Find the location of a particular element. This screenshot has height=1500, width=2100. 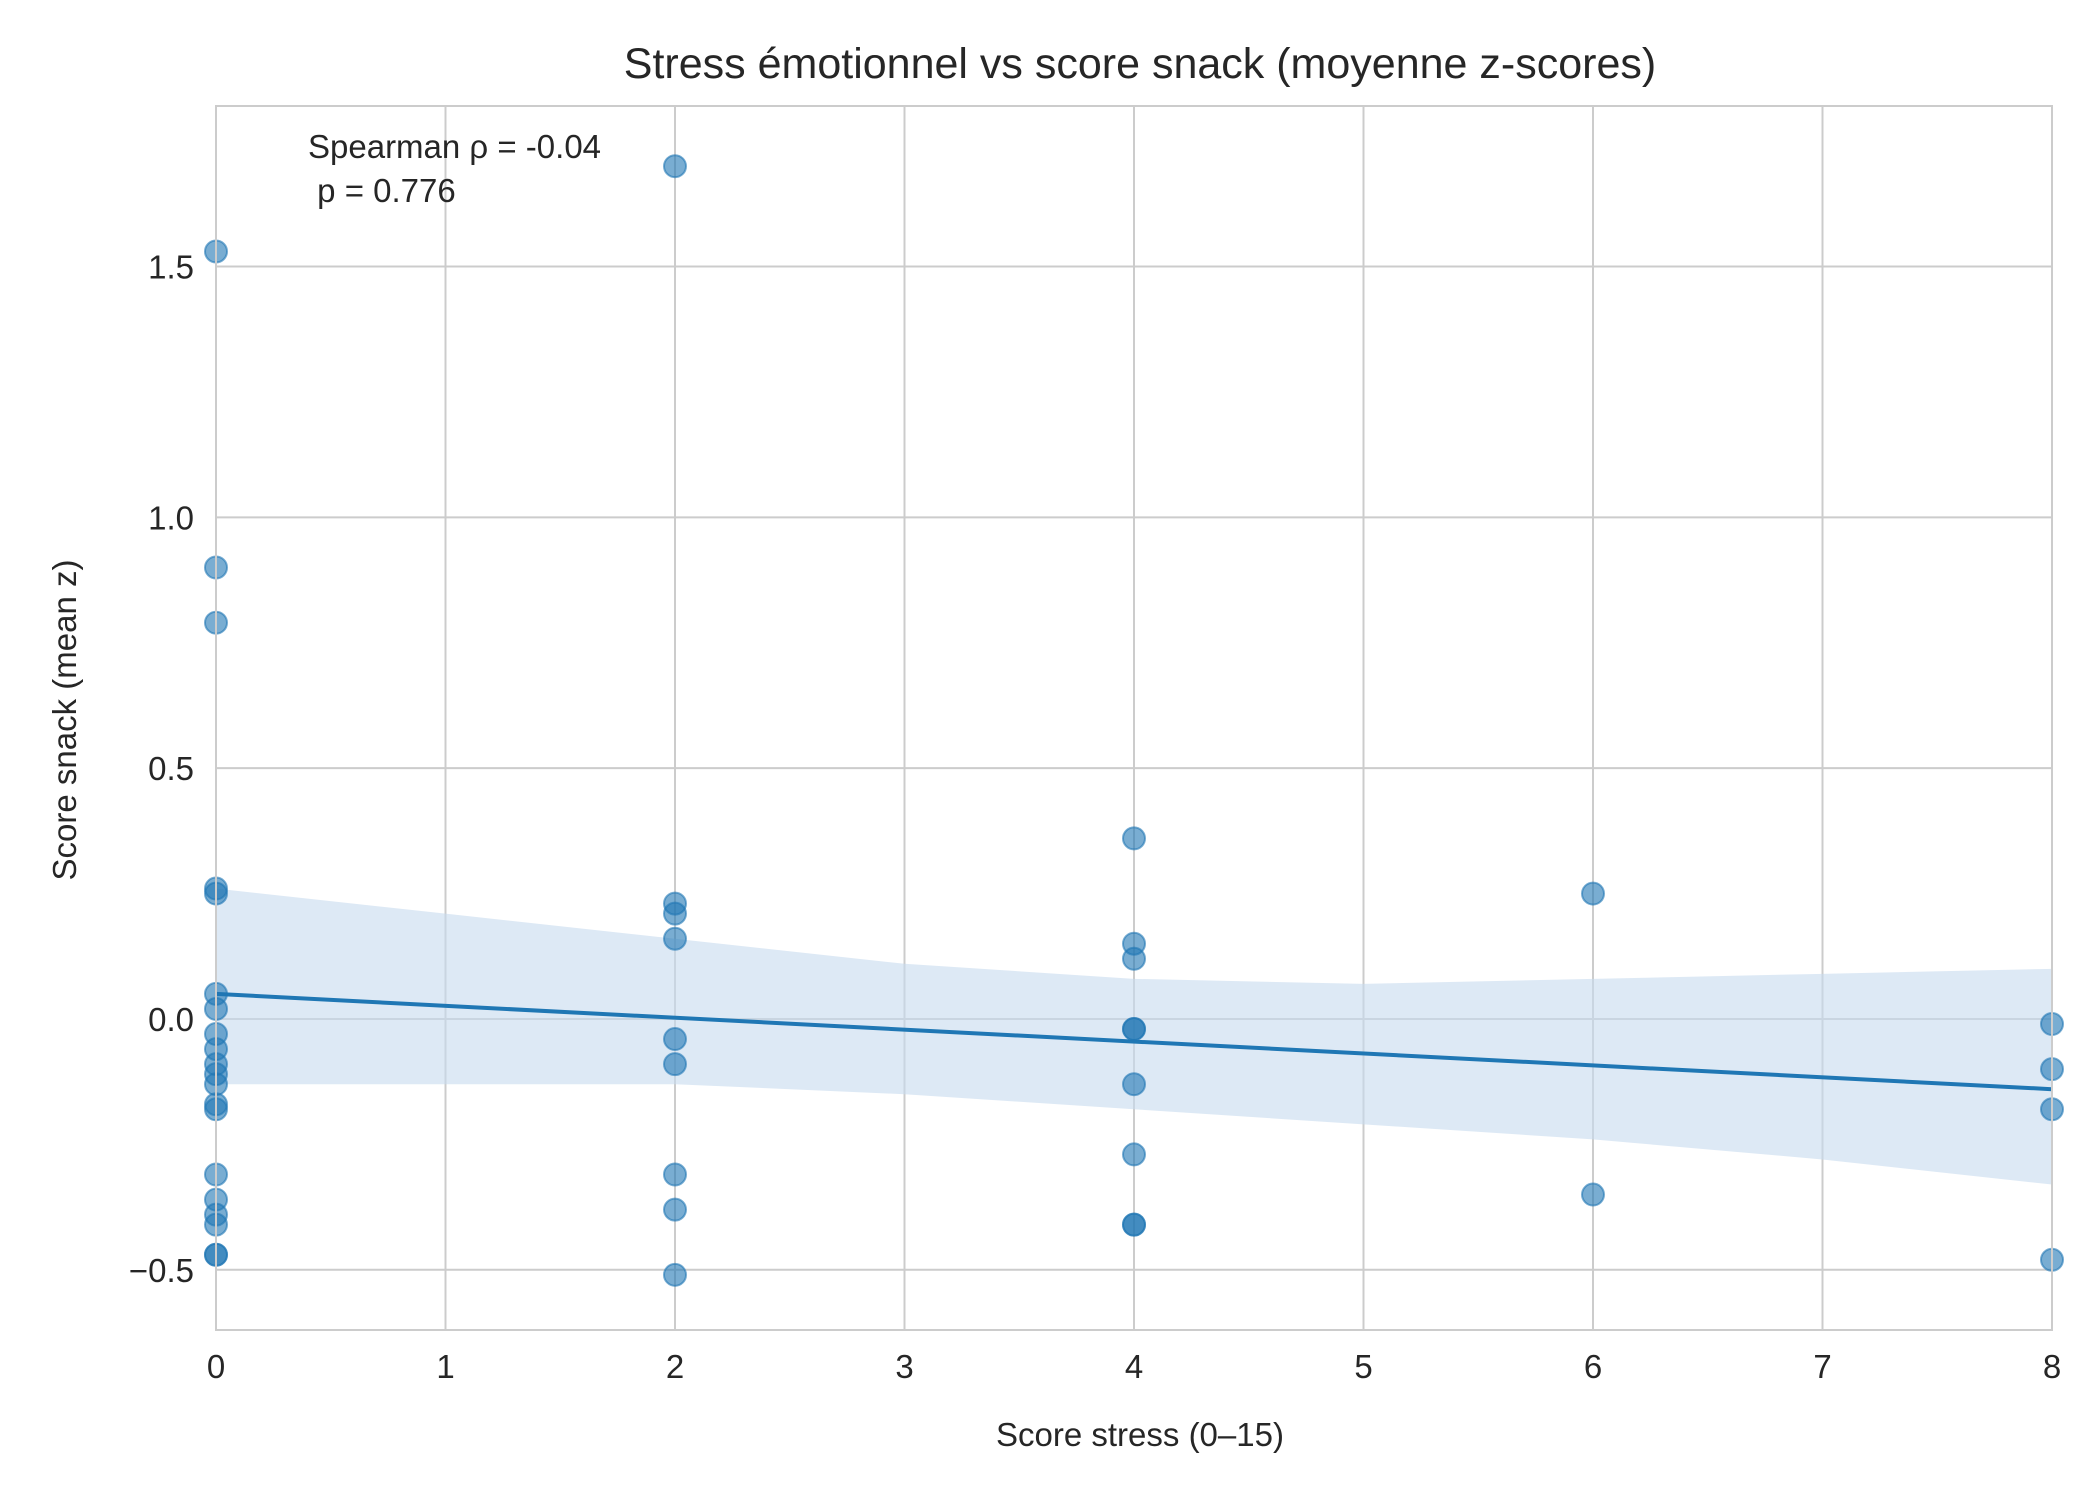

x-axis-label: Score stress (0–15) is located at coordinates (1140, 1434).